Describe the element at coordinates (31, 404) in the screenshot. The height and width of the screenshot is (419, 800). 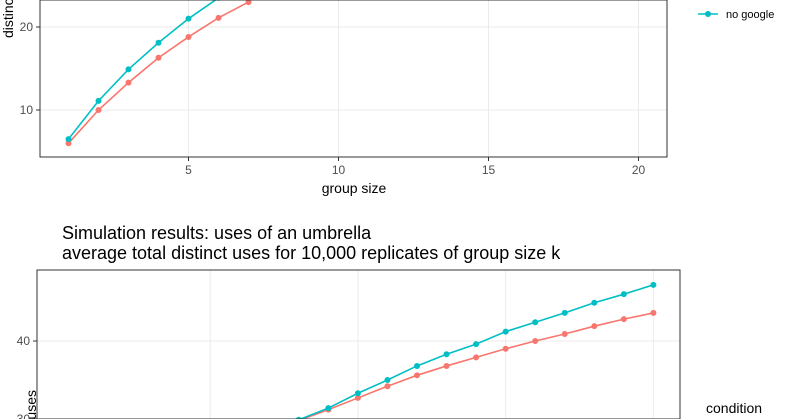
I see `y-axis-title: uses` at that location.